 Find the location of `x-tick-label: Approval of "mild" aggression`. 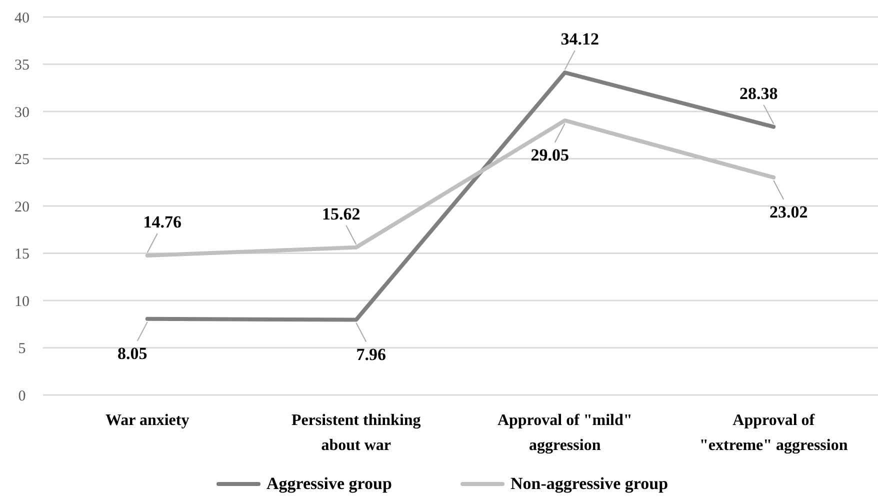

x-tick-label: Approval of "mild" aggression is located at coordinates (564, 433).